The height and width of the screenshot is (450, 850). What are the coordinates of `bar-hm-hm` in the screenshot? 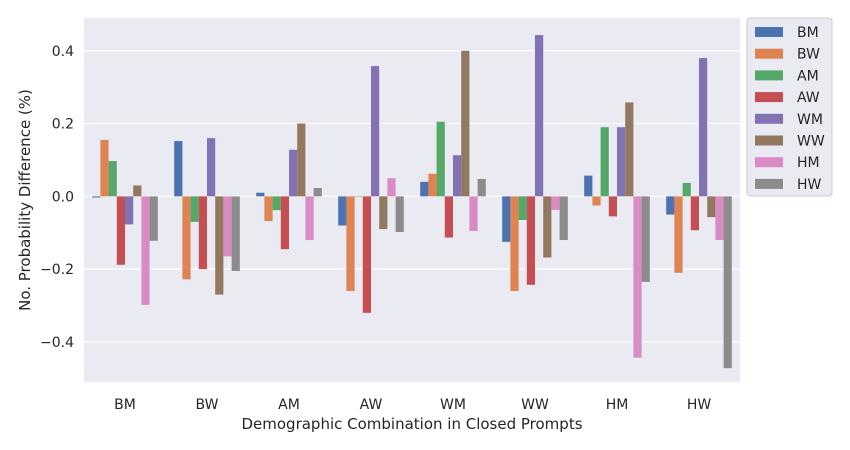 It's located at (637, 277).